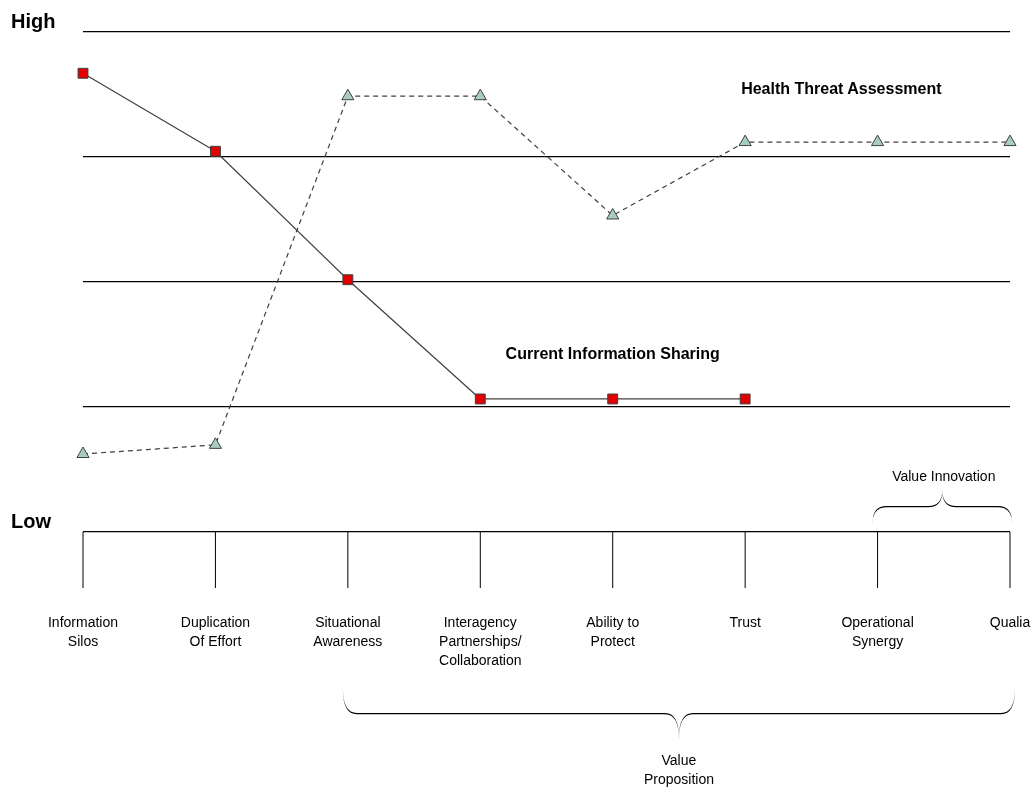 The image size is (1036, 797). Describe the element at coordinates (83, 631) in the screenshot. I see `x-tick-label: Information Silos` at that location.